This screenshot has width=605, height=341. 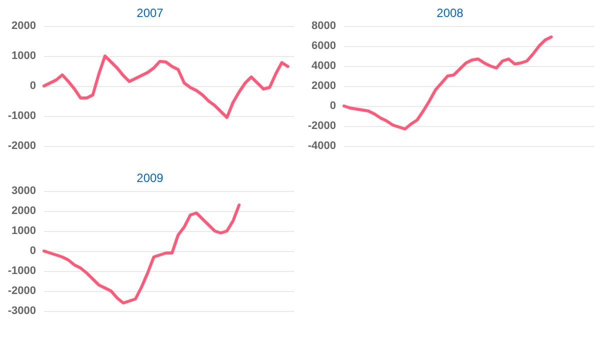 I want to click on chart-title: 2008, so click(x=450, y=13).